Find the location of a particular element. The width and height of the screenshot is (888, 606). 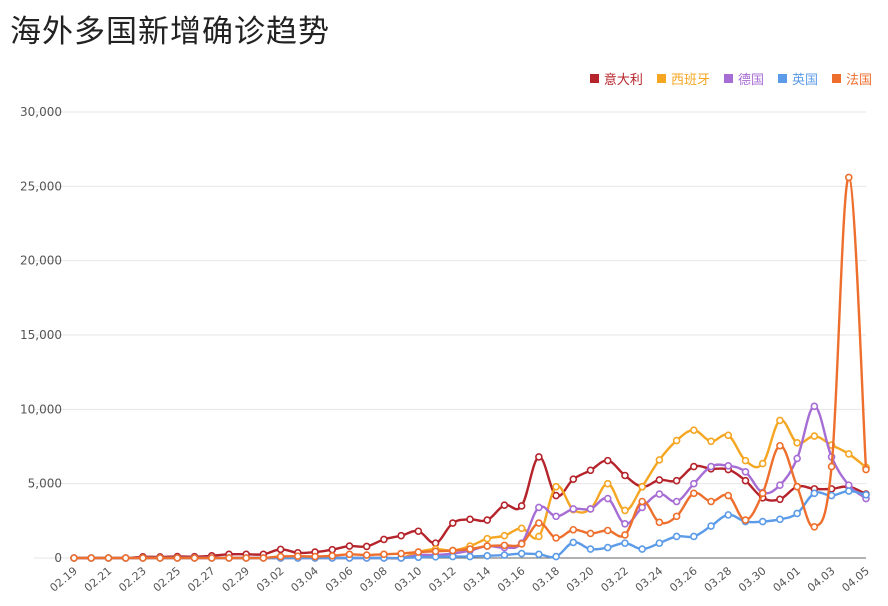

y-tick-label: 5,000 is located at coordinates (45, 484).